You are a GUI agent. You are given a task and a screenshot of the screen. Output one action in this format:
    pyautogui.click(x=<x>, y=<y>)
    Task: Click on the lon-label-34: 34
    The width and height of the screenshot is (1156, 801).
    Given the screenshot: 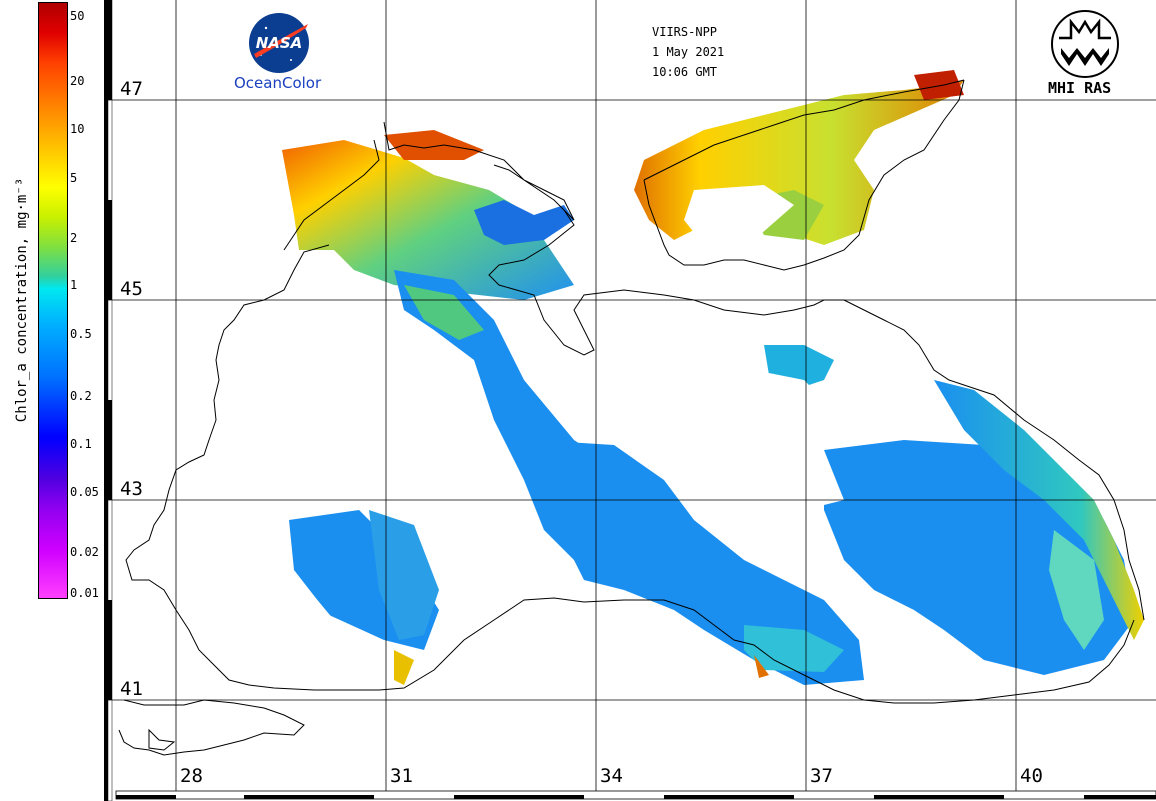 What is the action you would take?
    pyautogui.click(x=611, y=776)
    